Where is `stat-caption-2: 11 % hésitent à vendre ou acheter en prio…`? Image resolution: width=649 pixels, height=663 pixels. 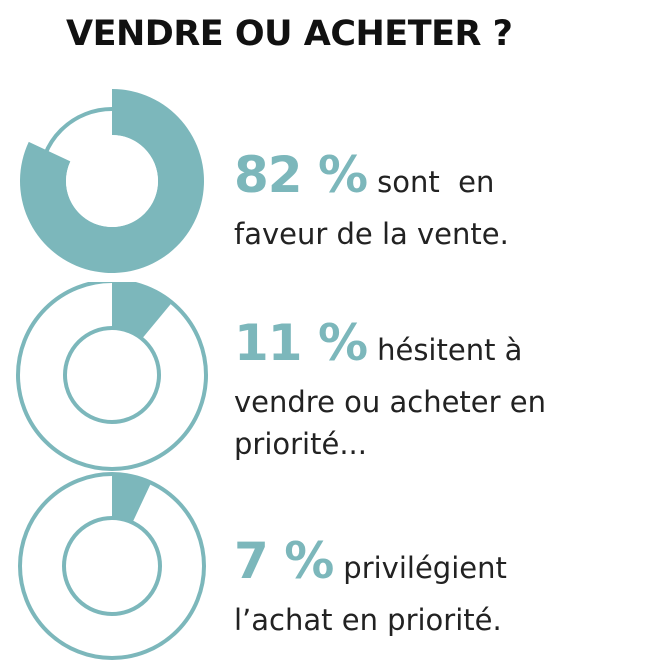 stat-caption-2: 11 % hésitent à vendre ou acheter en prio… is located at coordinates (390, 388).